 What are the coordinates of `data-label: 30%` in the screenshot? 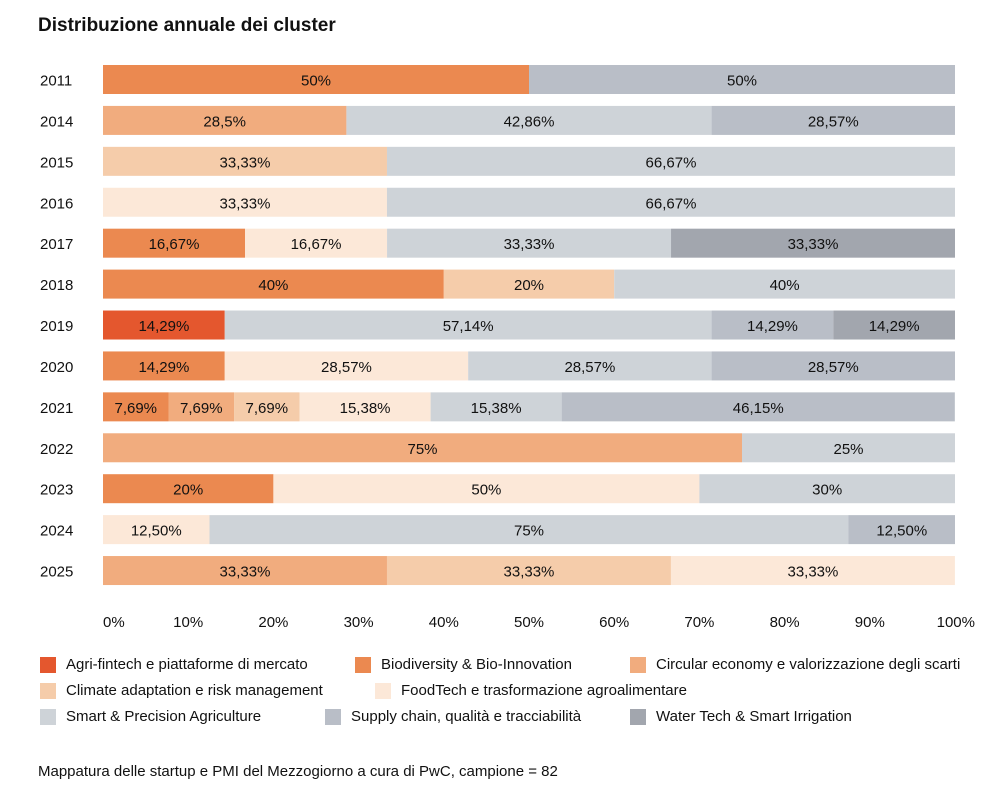 It's located at (827, 490).